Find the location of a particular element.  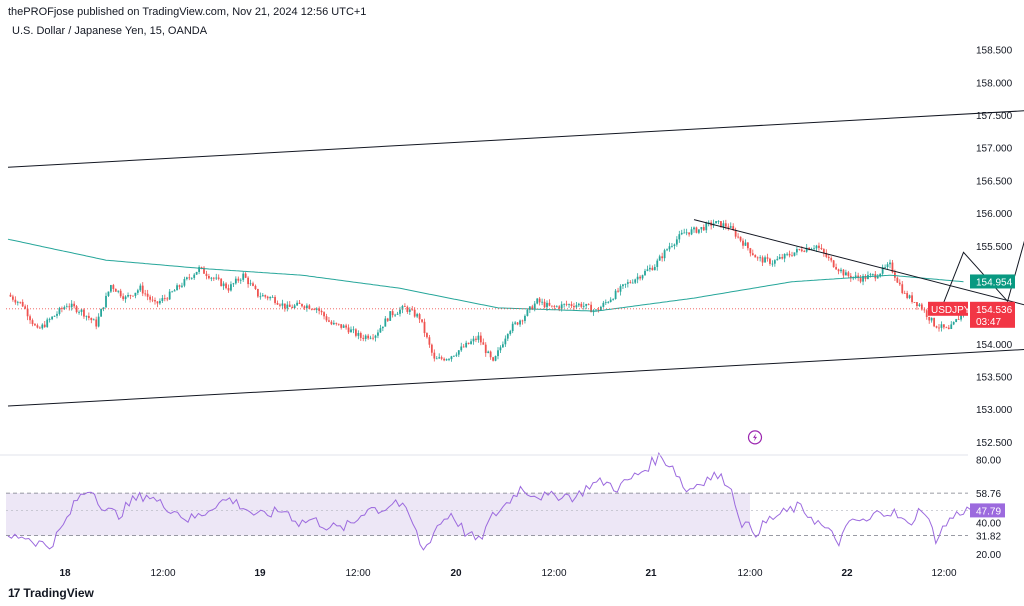

last-price-text: 154.536 is located at coordinates (994, 310).